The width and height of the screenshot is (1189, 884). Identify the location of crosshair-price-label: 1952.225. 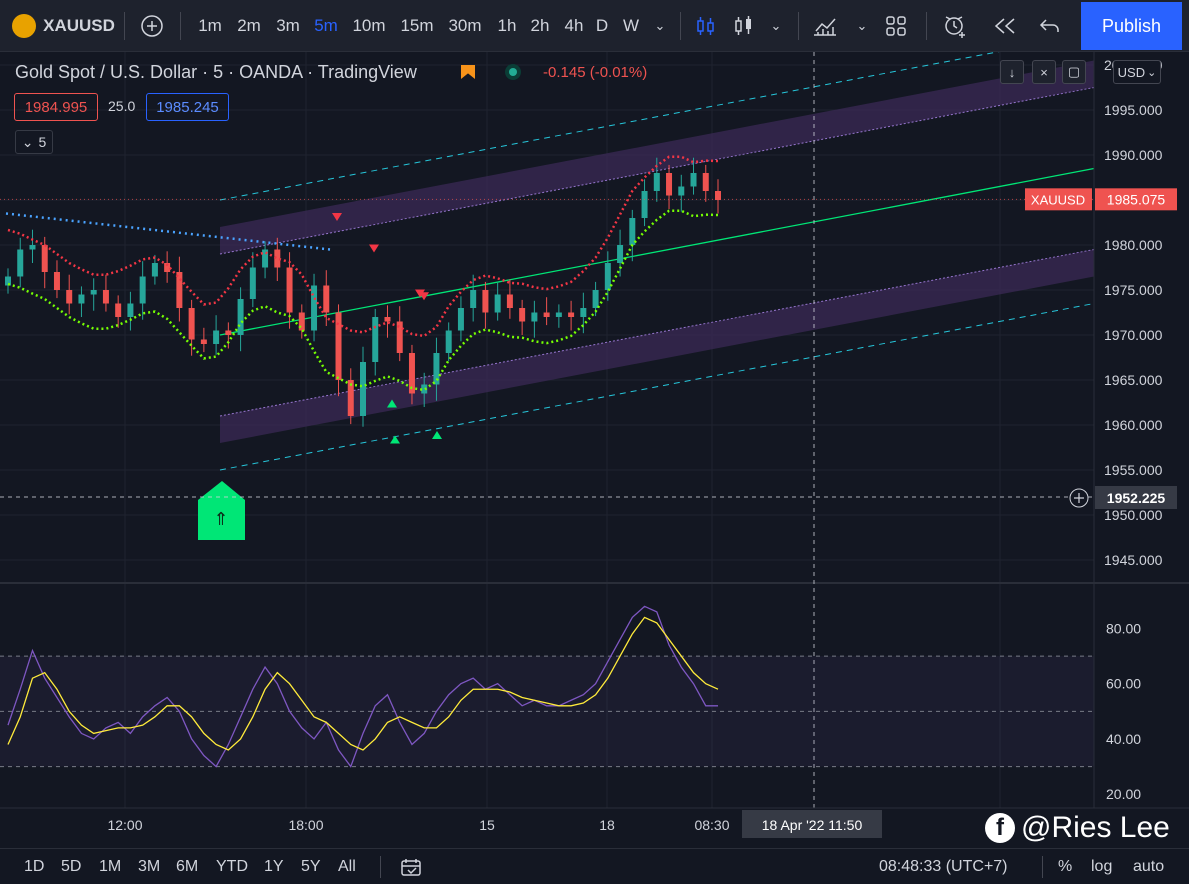
(1136, 498).